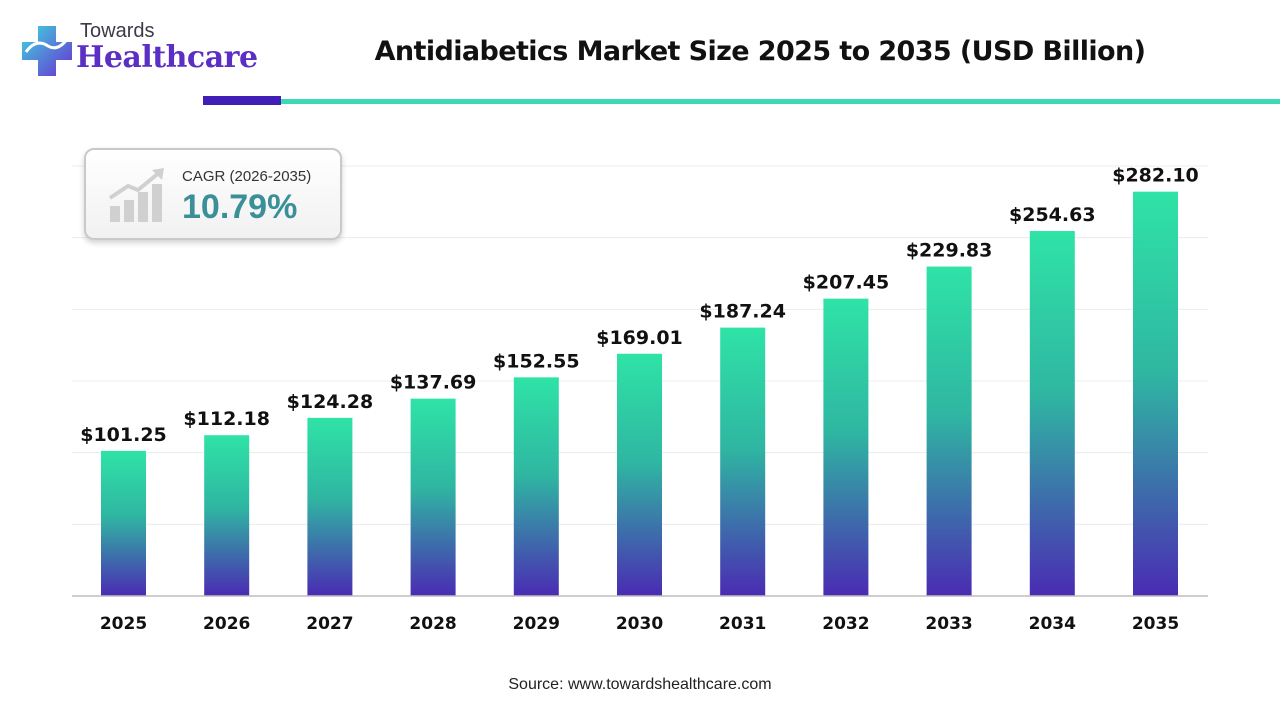 This screenshot has width=1280, height=720. I want to click on value-label-2032: $207.45, so click(846, 283).